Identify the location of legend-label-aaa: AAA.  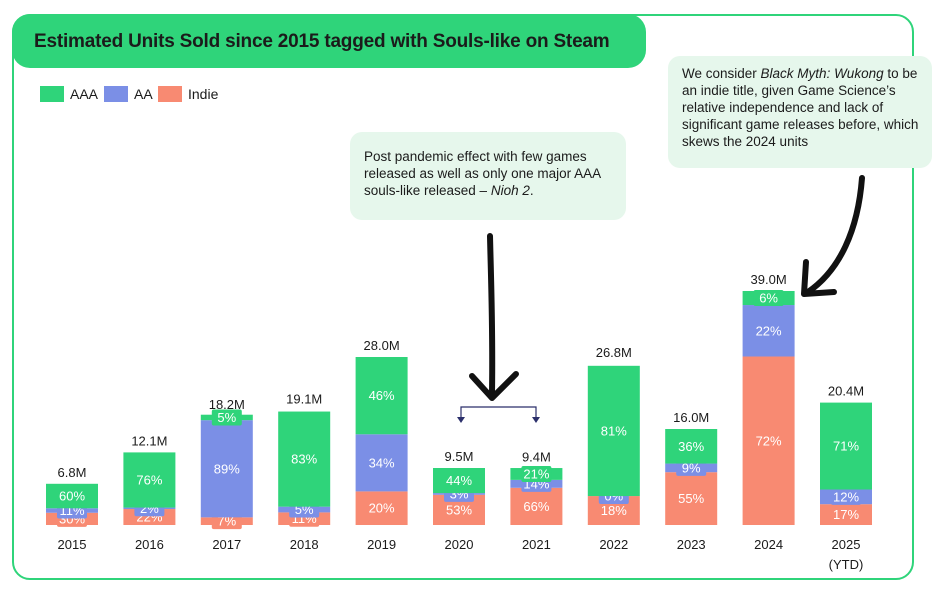
(84, 94).